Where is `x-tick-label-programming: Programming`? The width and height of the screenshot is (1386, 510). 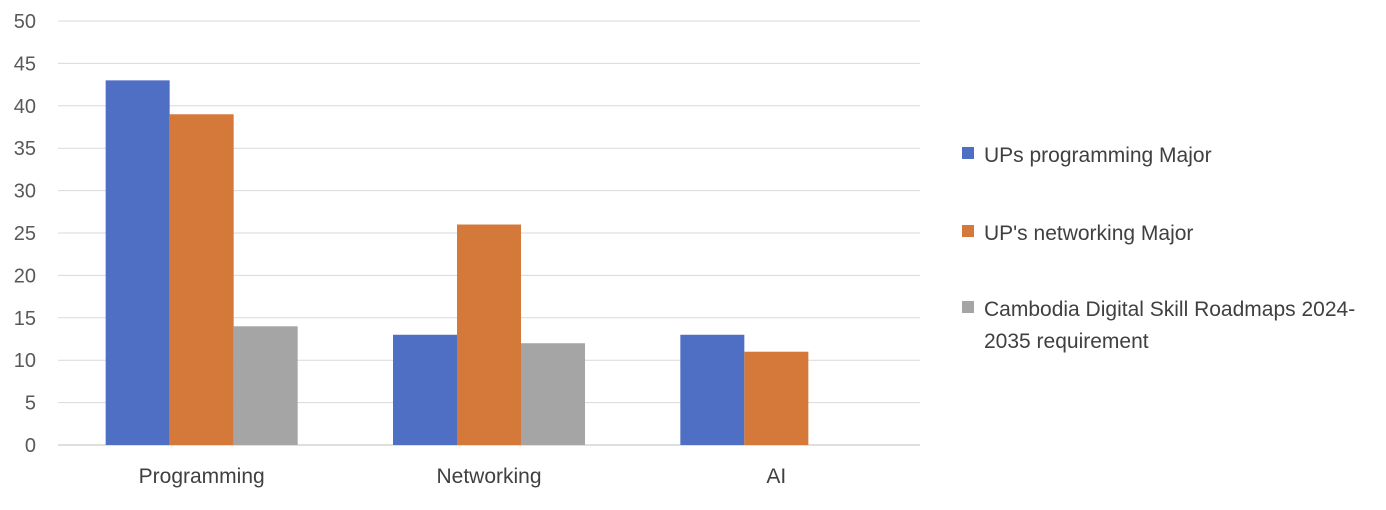 x-tick-label-programming: Programming is located at coordinates (202, 476).